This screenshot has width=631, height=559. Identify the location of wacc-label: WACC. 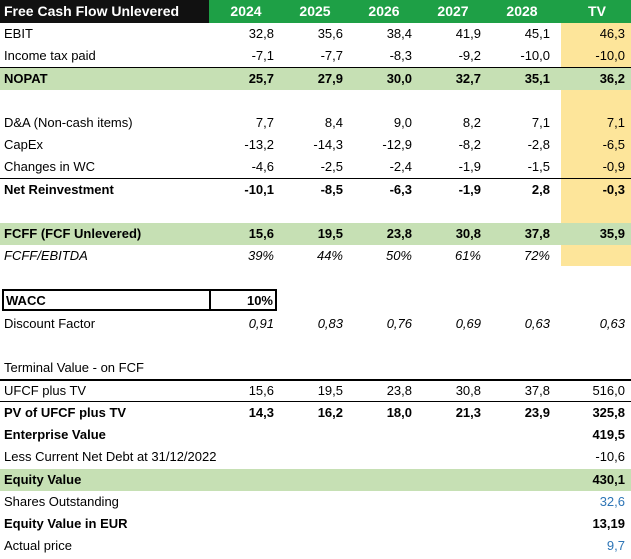
(26, 300).